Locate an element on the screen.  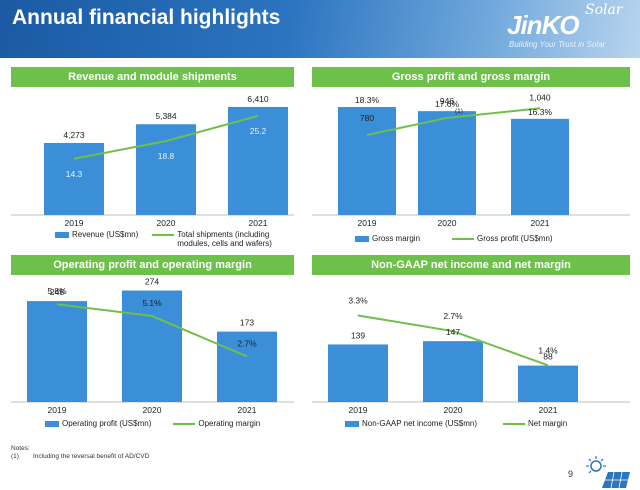
panel-title-netincome: Non-GAAP net income and net margin is located at coordinates (471, 265).